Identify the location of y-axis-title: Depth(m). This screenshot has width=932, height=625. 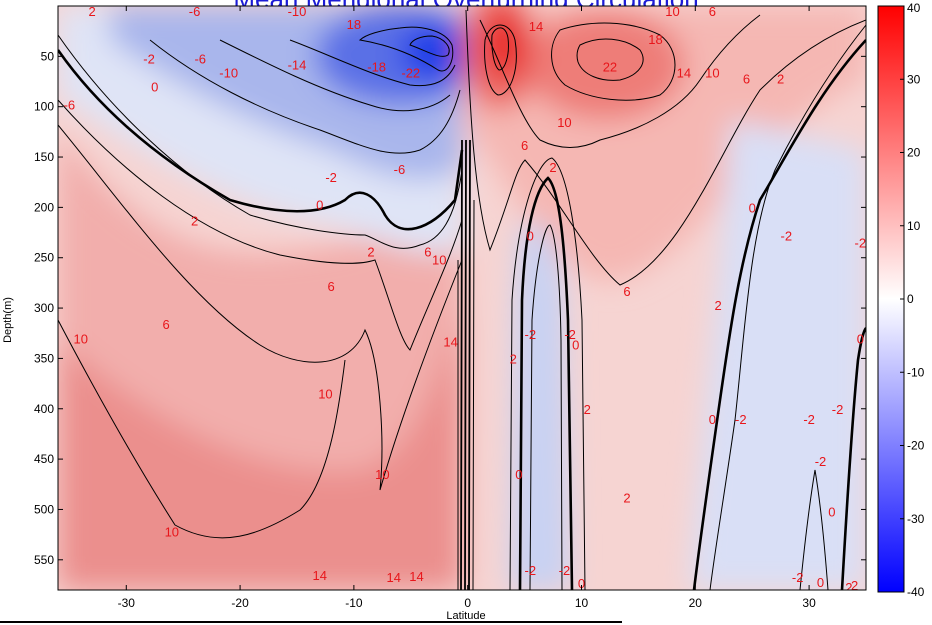
(8, 320).